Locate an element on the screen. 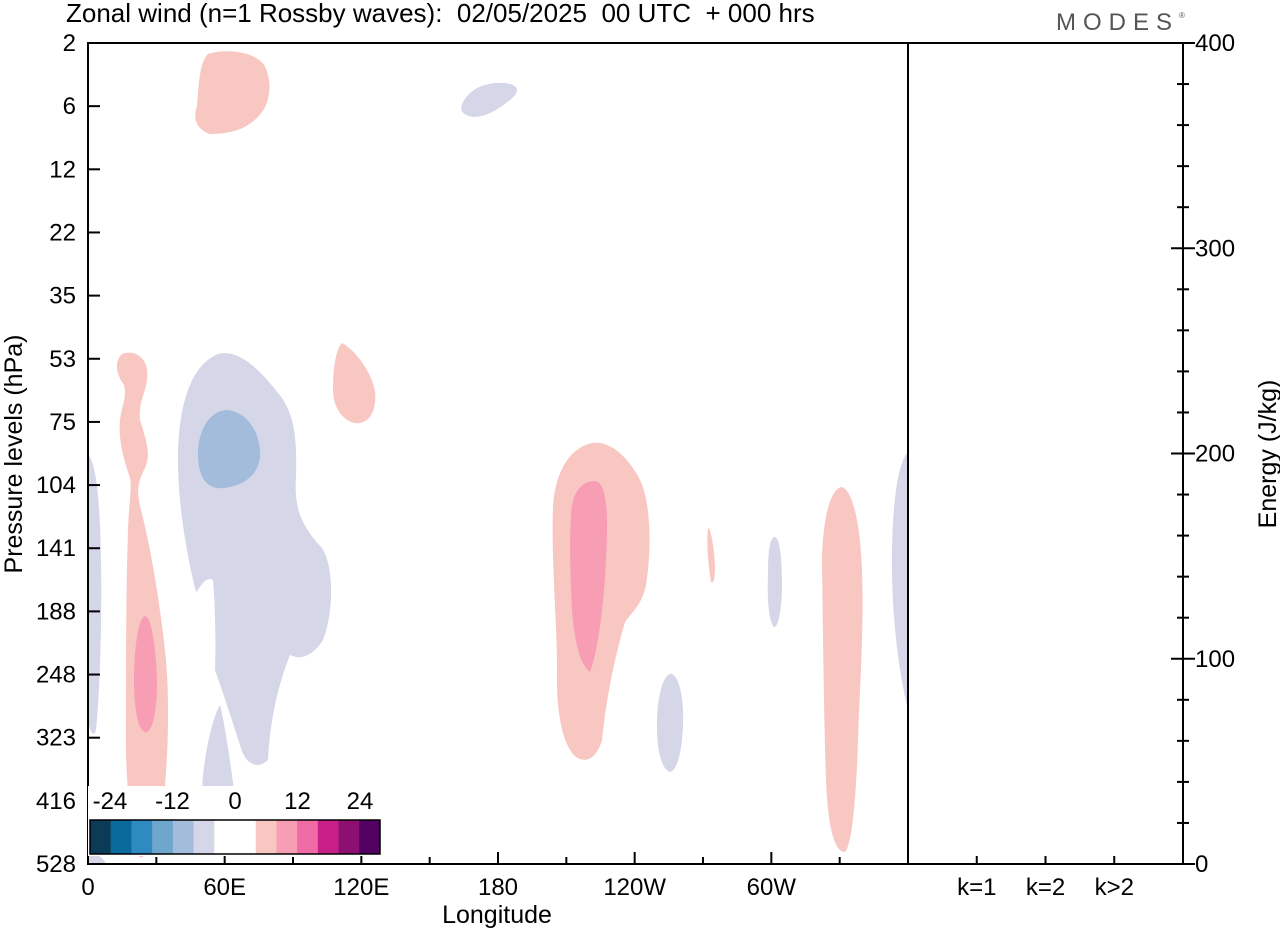  colorbar-label: 0 is located at coordinates (234, 801).